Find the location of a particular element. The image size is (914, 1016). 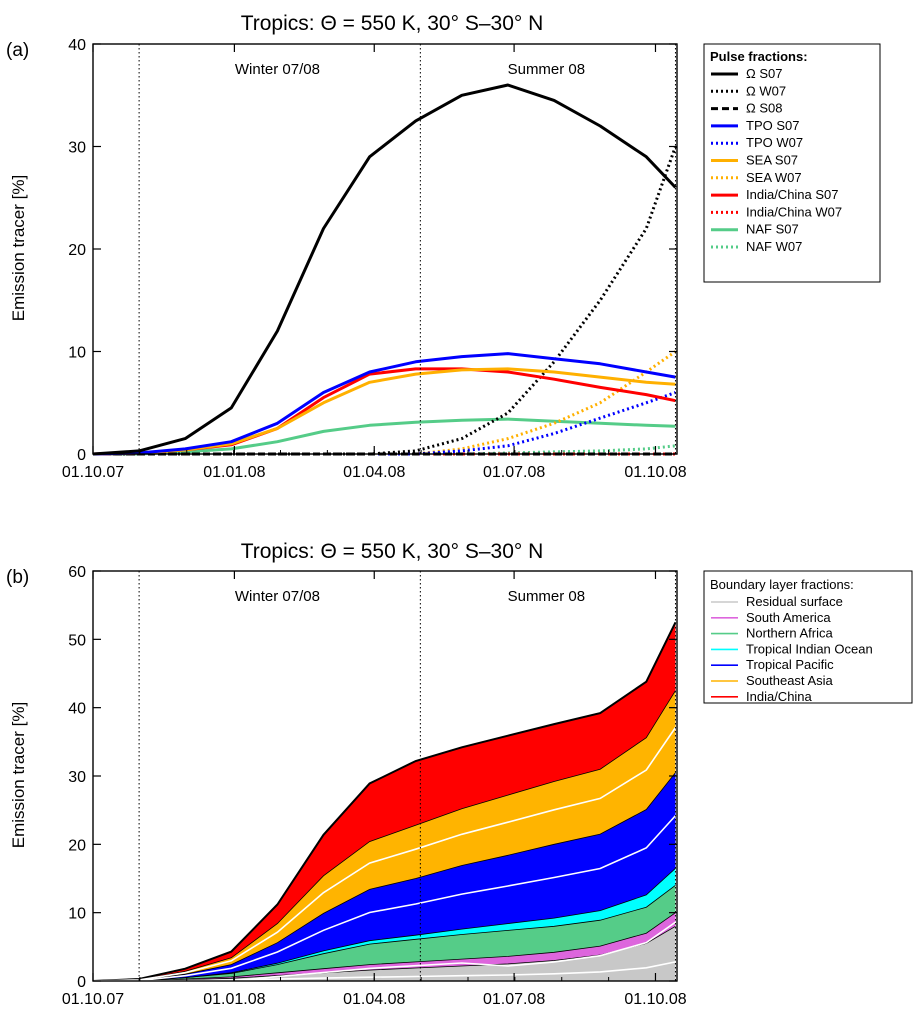

panel-b-legend-box is located at coordinates (808, 637).